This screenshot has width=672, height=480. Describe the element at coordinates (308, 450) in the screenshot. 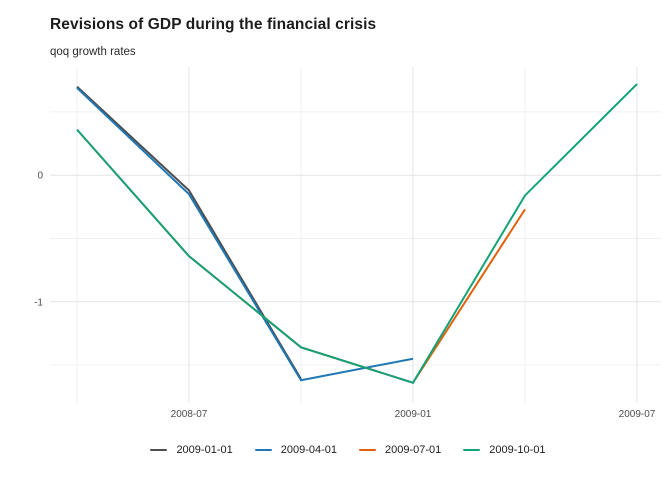

I see `legend-label: 2009-04-01` at that location.